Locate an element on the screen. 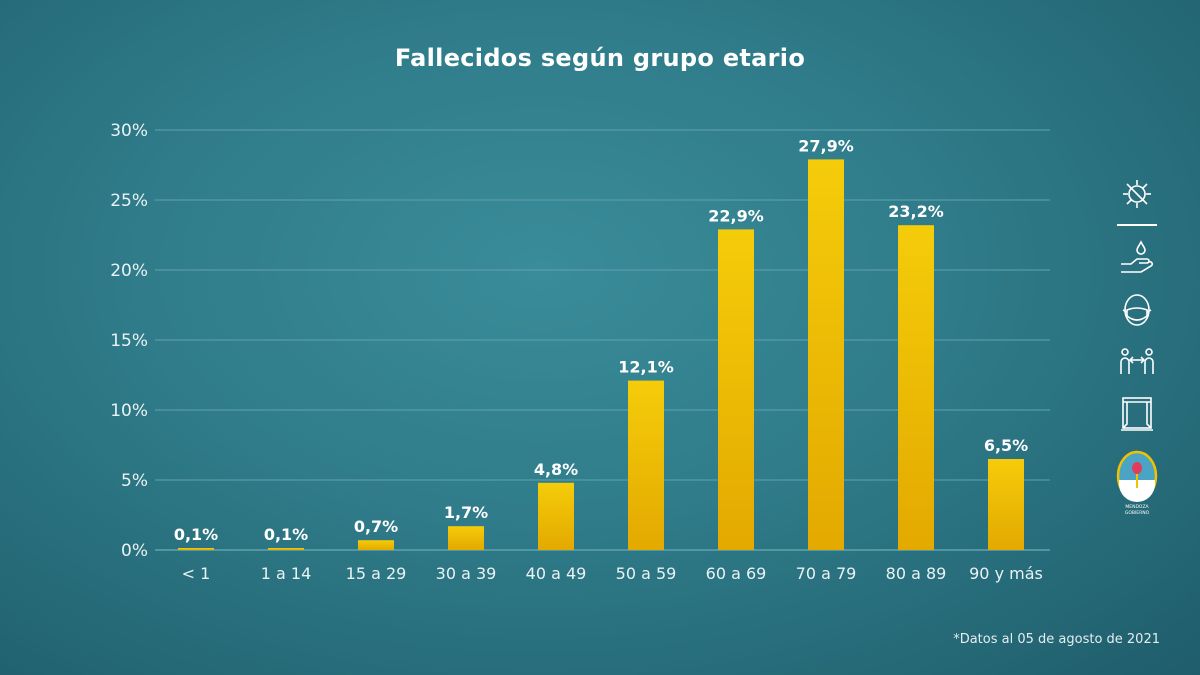  y-tick-label: 25% is located at coordinates (129, 201).